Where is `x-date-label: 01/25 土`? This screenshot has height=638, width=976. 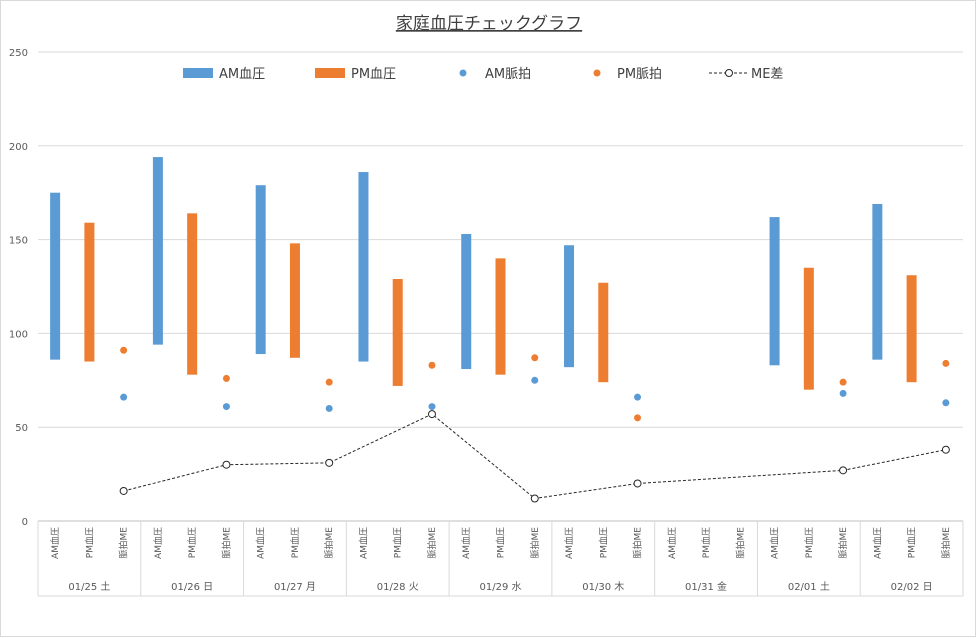
x-date-label: 01/25 土 is located at coordinates (89, 586).